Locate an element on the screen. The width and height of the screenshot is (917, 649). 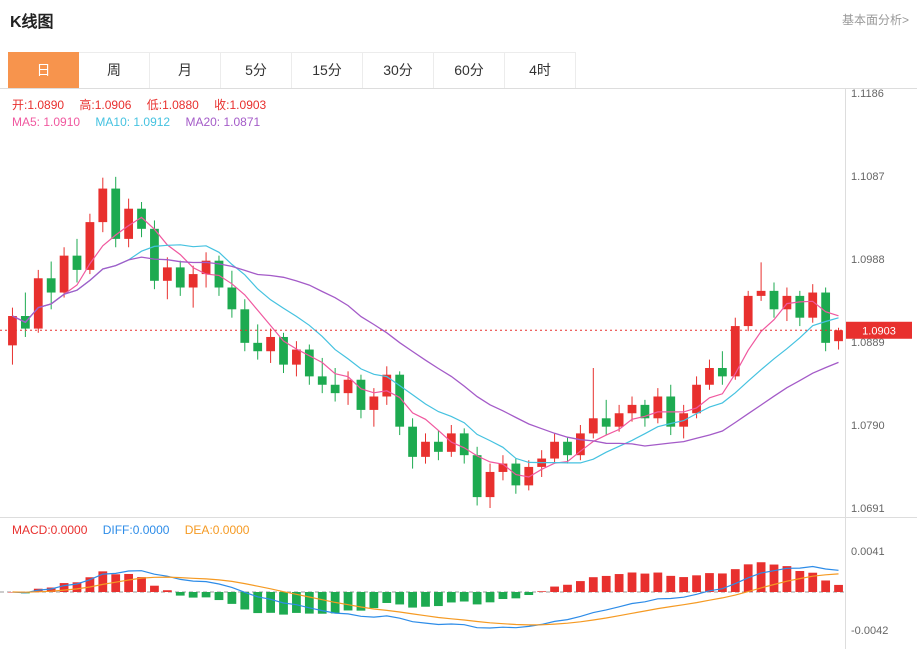
svg-text: 1.0988 is located at coordinates (868, 260).